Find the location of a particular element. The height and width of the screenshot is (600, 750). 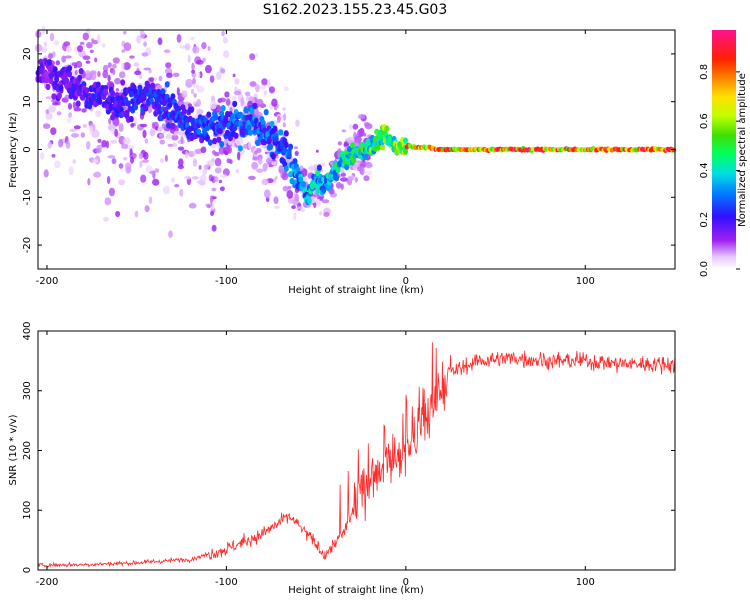

colorbar-tick-label: 0.8 is located at coordinates (704, 72).